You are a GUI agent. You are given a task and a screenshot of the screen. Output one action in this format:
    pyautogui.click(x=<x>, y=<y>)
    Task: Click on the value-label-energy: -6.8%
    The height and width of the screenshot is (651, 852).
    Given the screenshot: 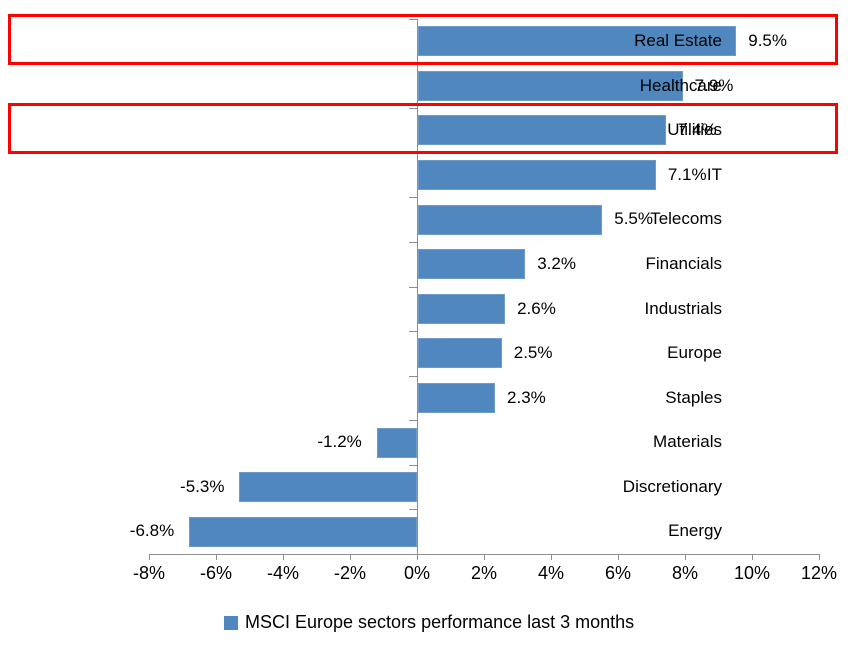 What is the action you would take?
    pyautogui.click(x=152, y=531)
    